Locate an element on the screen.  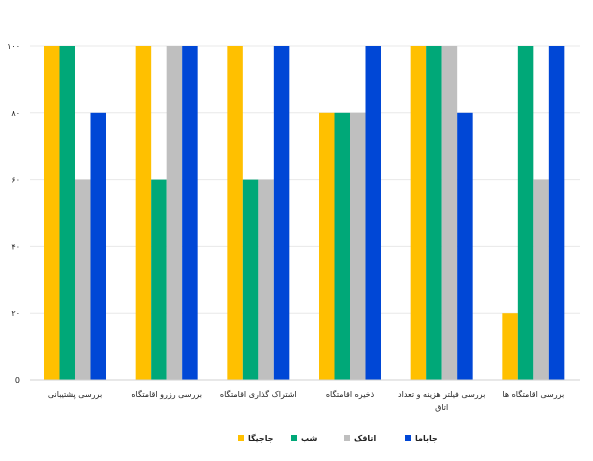
x-tick-label: بررسی پشتیبانی is located at coordinates (75, 394).